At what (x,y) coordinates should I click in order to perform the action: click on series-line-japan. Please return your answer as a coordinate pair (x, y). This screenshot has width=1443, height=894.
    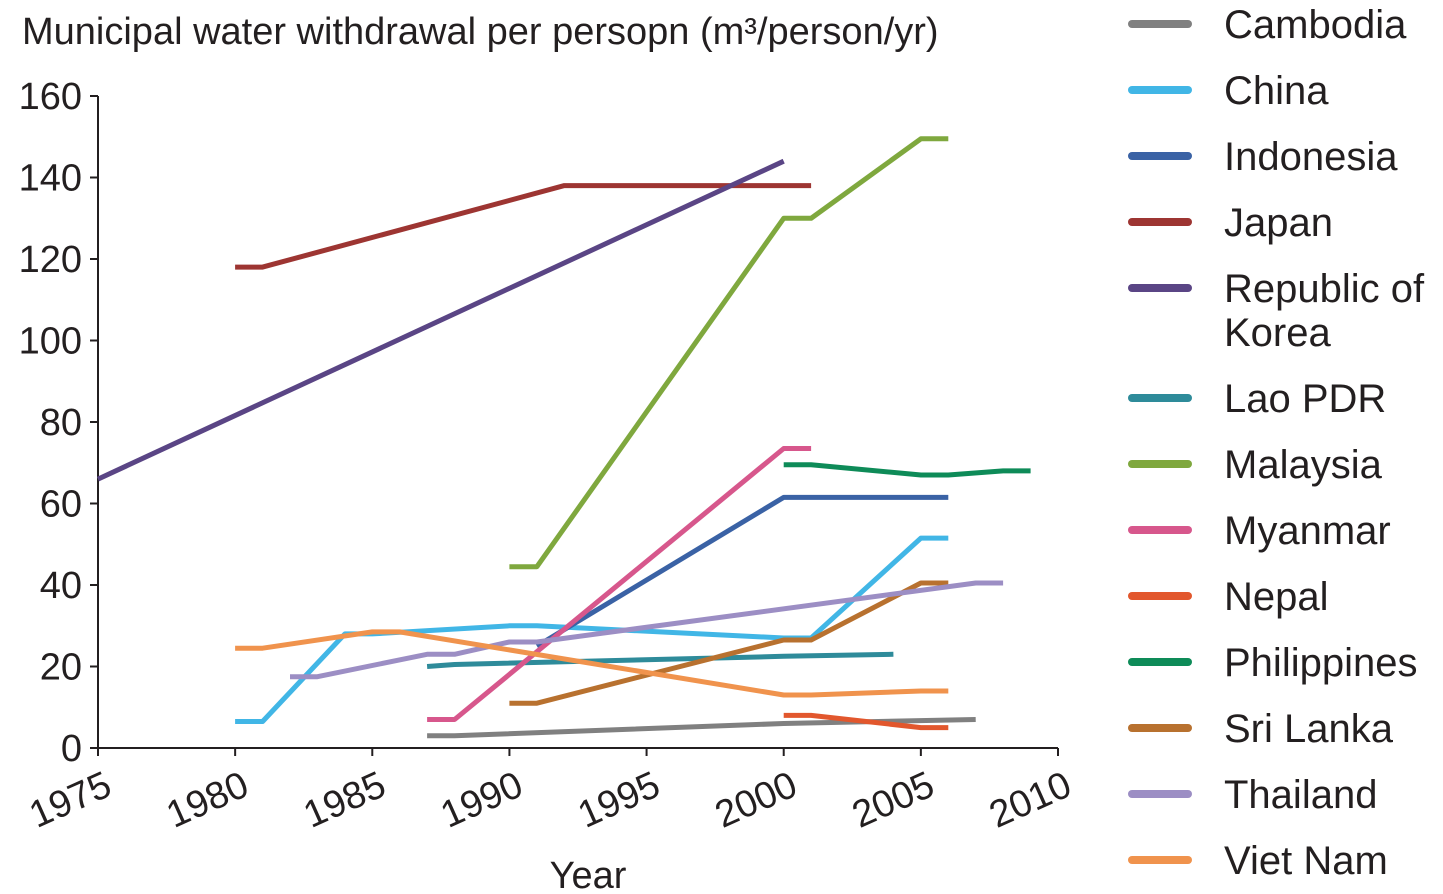
    Looking at the image, I should click on (523, 226).